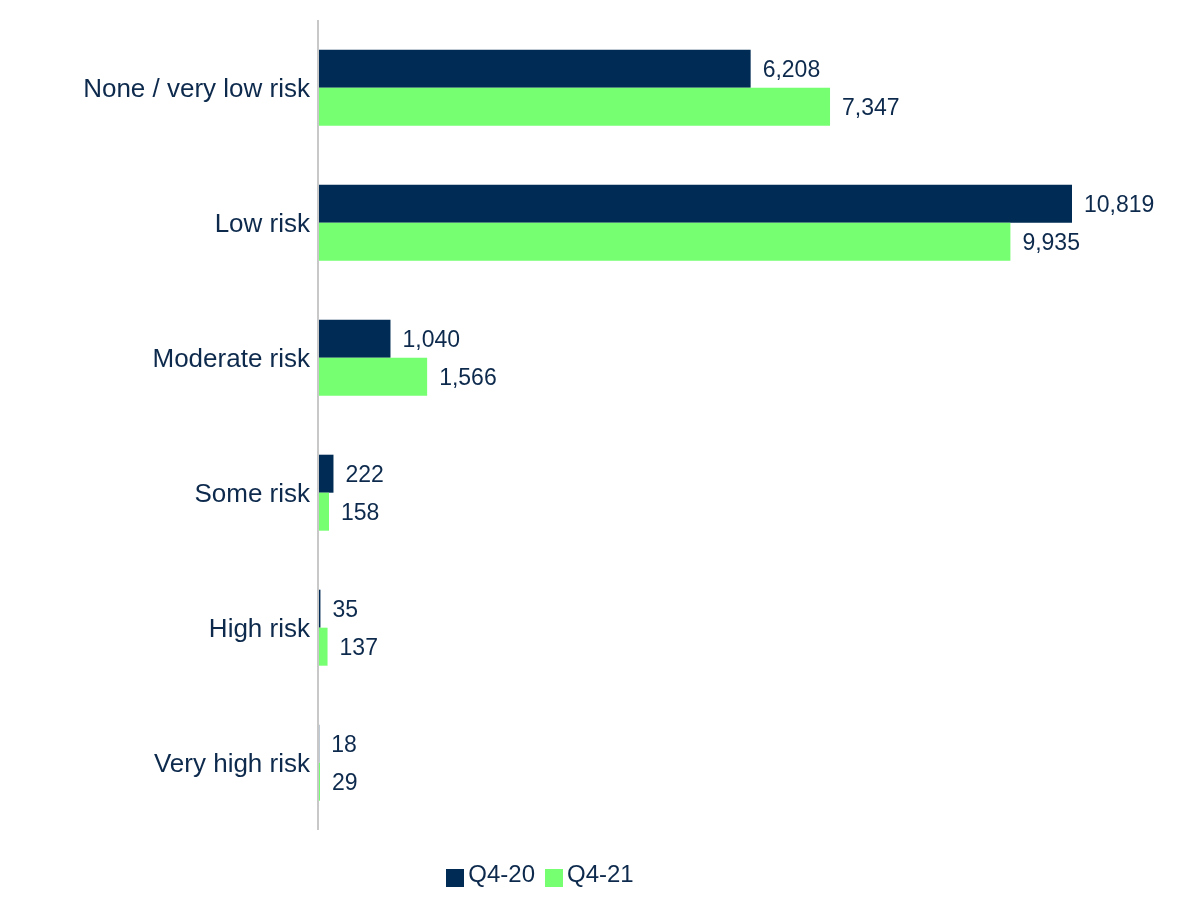  I want to click on y-tick-label: Moderate risk, so click(231, 357).